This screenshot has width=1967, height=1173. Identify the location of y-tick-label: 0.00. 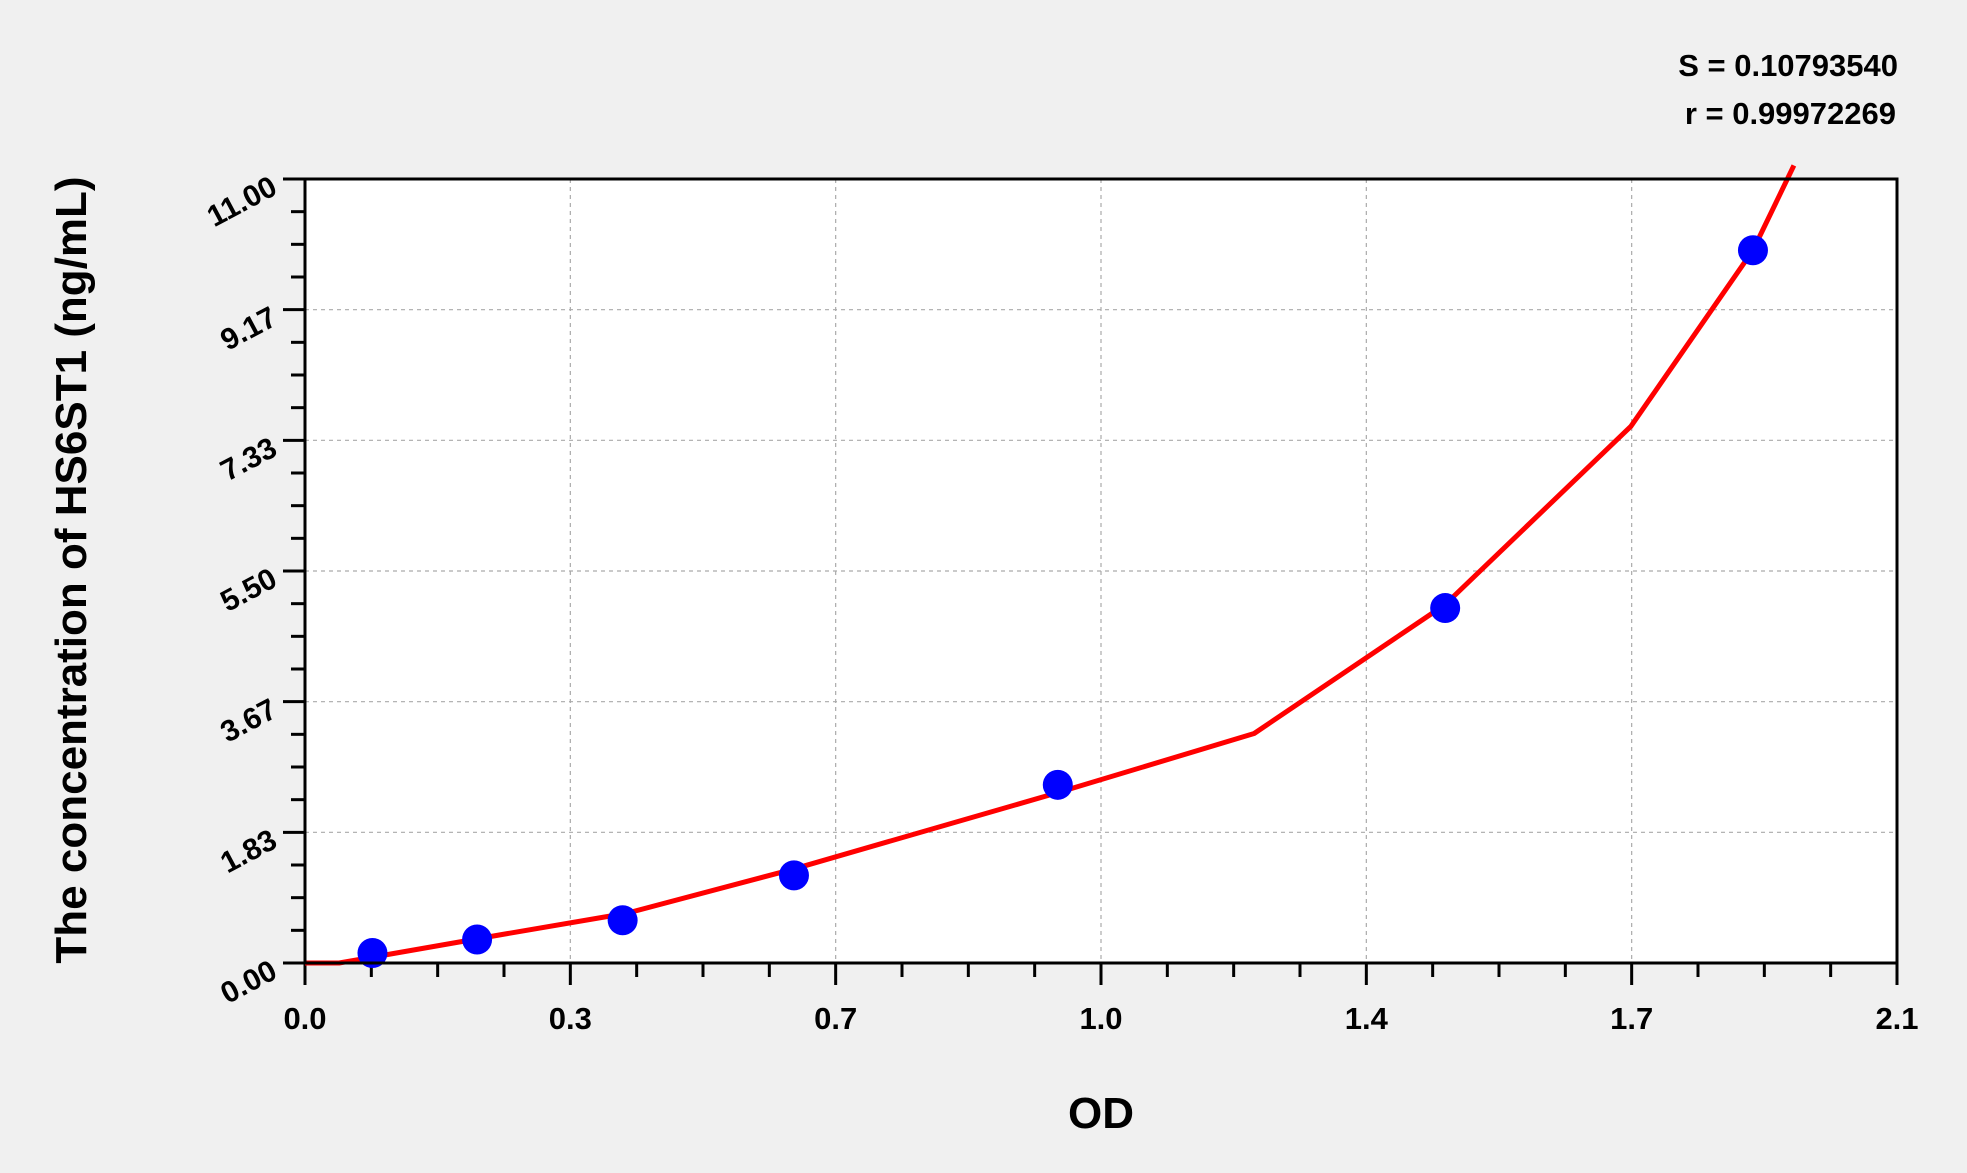
(248, 982).